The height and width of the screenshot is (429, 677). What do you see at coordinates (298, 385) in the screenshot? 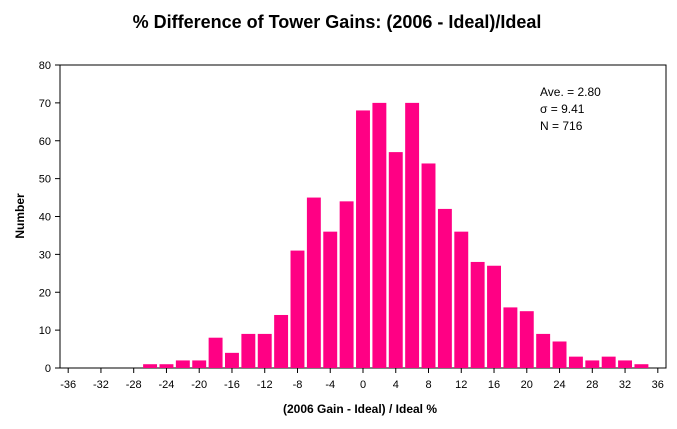
I see `x-tick-label: -8` at bounding box center [298, 385].